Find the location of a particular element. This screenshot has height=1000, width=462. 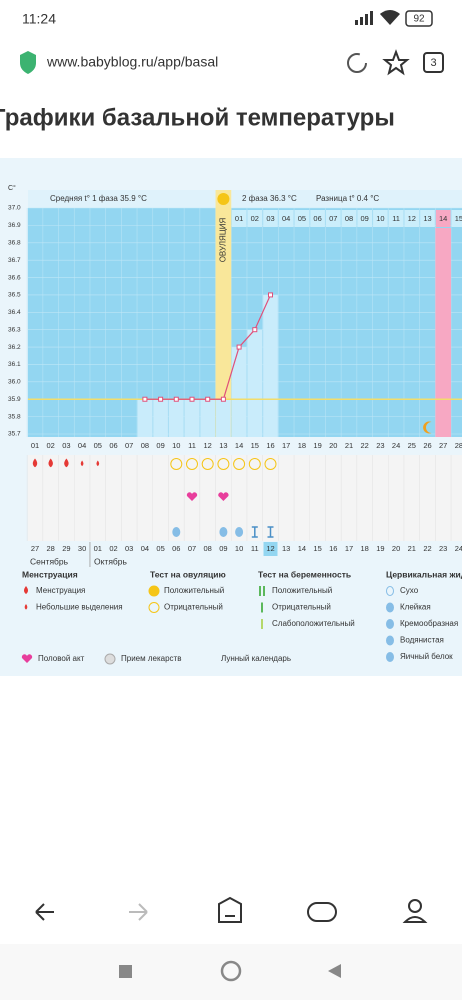

x-tick-label: 06 is located at coordinates (113, 445).